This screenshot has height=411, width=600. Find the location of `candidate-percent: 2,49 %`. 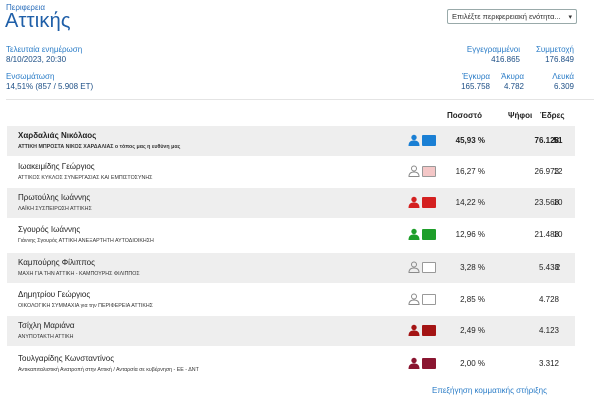

candidate-percent: 2,49 % is located at coordinates (472, 330).